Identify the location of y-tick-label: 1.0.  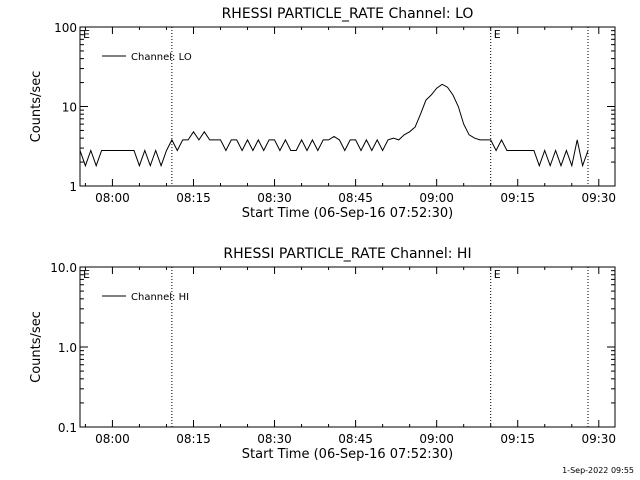
(67, 348).